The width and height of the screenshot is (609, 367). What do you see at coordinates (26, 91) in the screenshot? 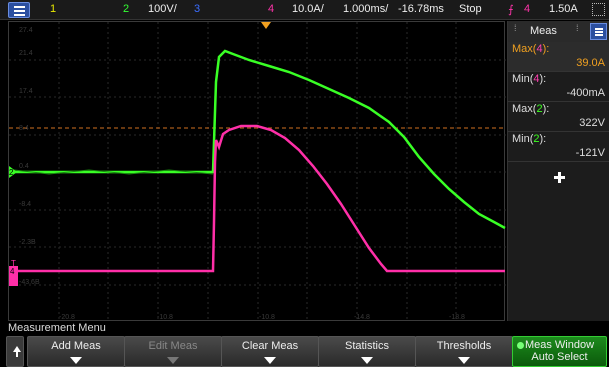
I see `left-tick: 17.4` at bounding box center [26, 91].